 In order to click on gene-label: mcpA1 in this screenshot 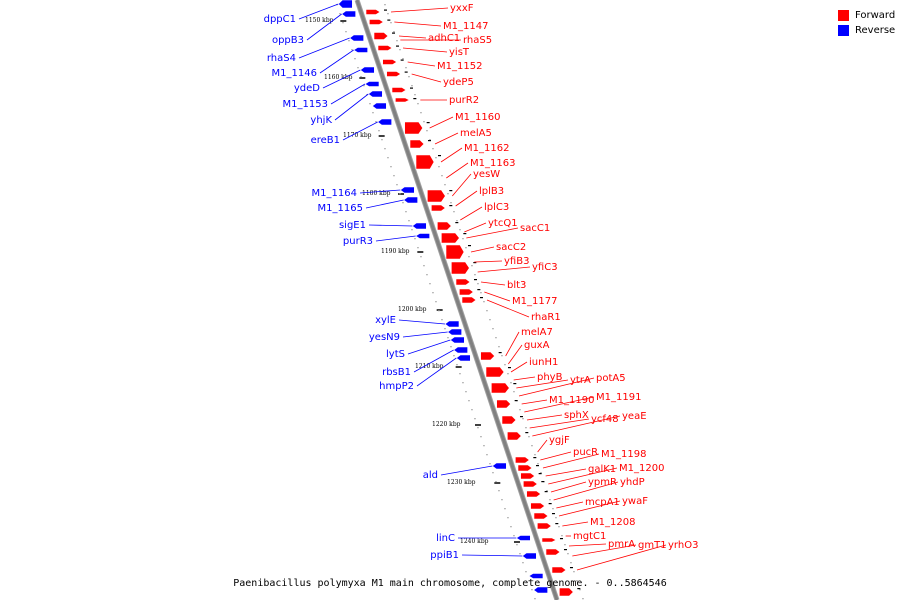, I will do `click(602, 502)`.